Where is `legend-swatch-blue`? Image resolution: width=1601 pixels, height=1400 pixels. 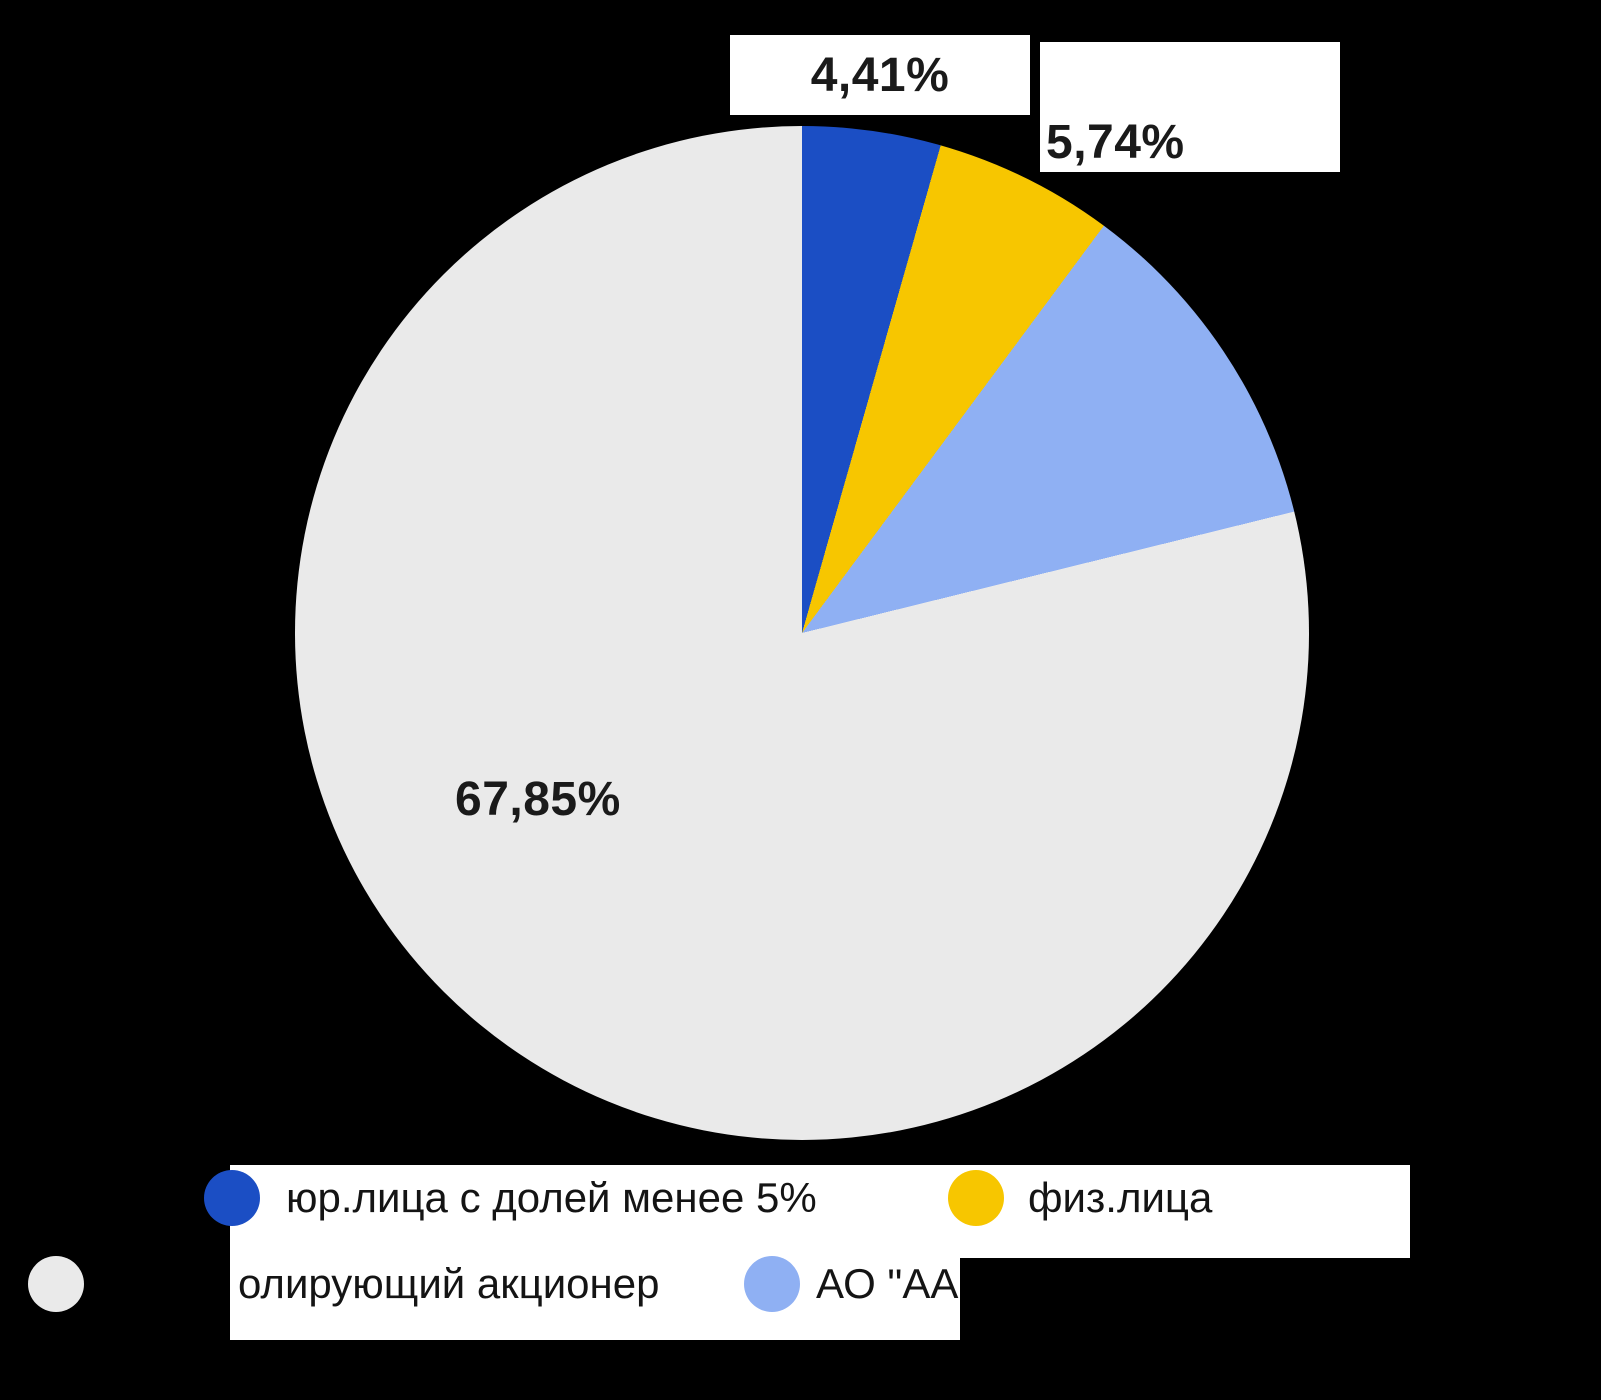 legend-swatch-blue is located at coordinates (232, 1198).